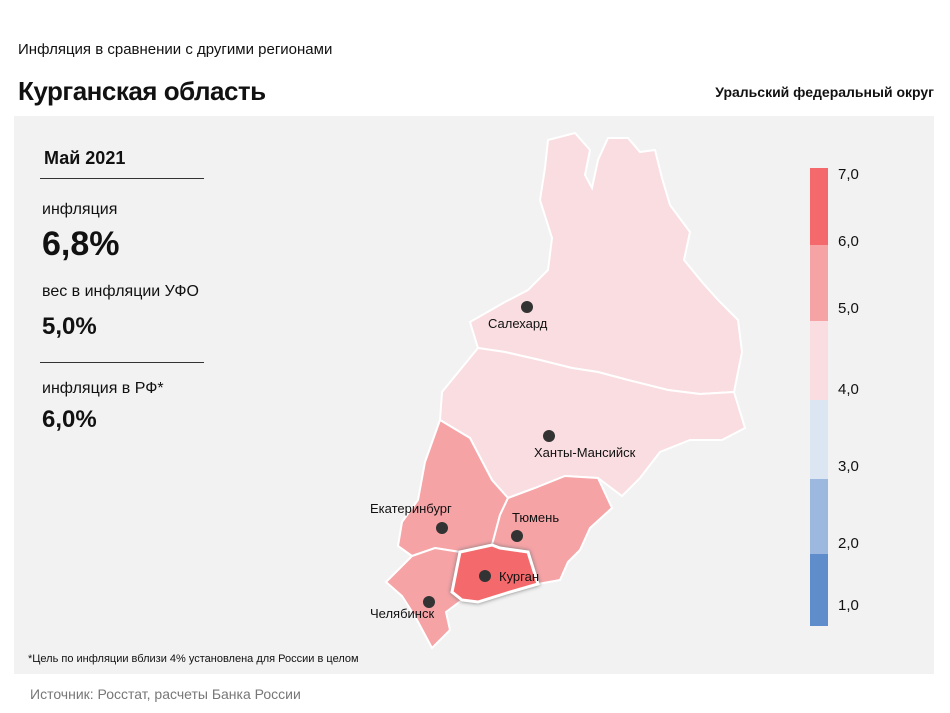  What do you see at coordinates (527, 307) in the screenshot?
I see `city-dot-salekhard` at bounding box center [527, 307].